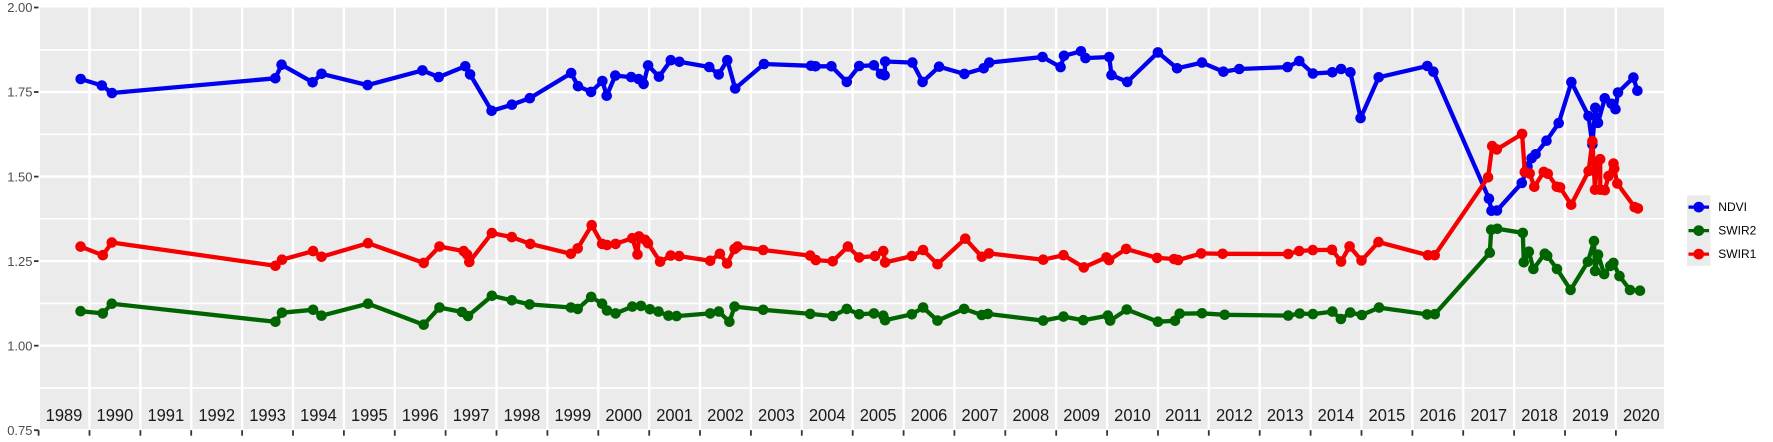 The height and width of the screenshot is (442, 1773). Describe the element at coordinates (420, 415) in the screenshot. I see `svg-text: 1996` at that location.